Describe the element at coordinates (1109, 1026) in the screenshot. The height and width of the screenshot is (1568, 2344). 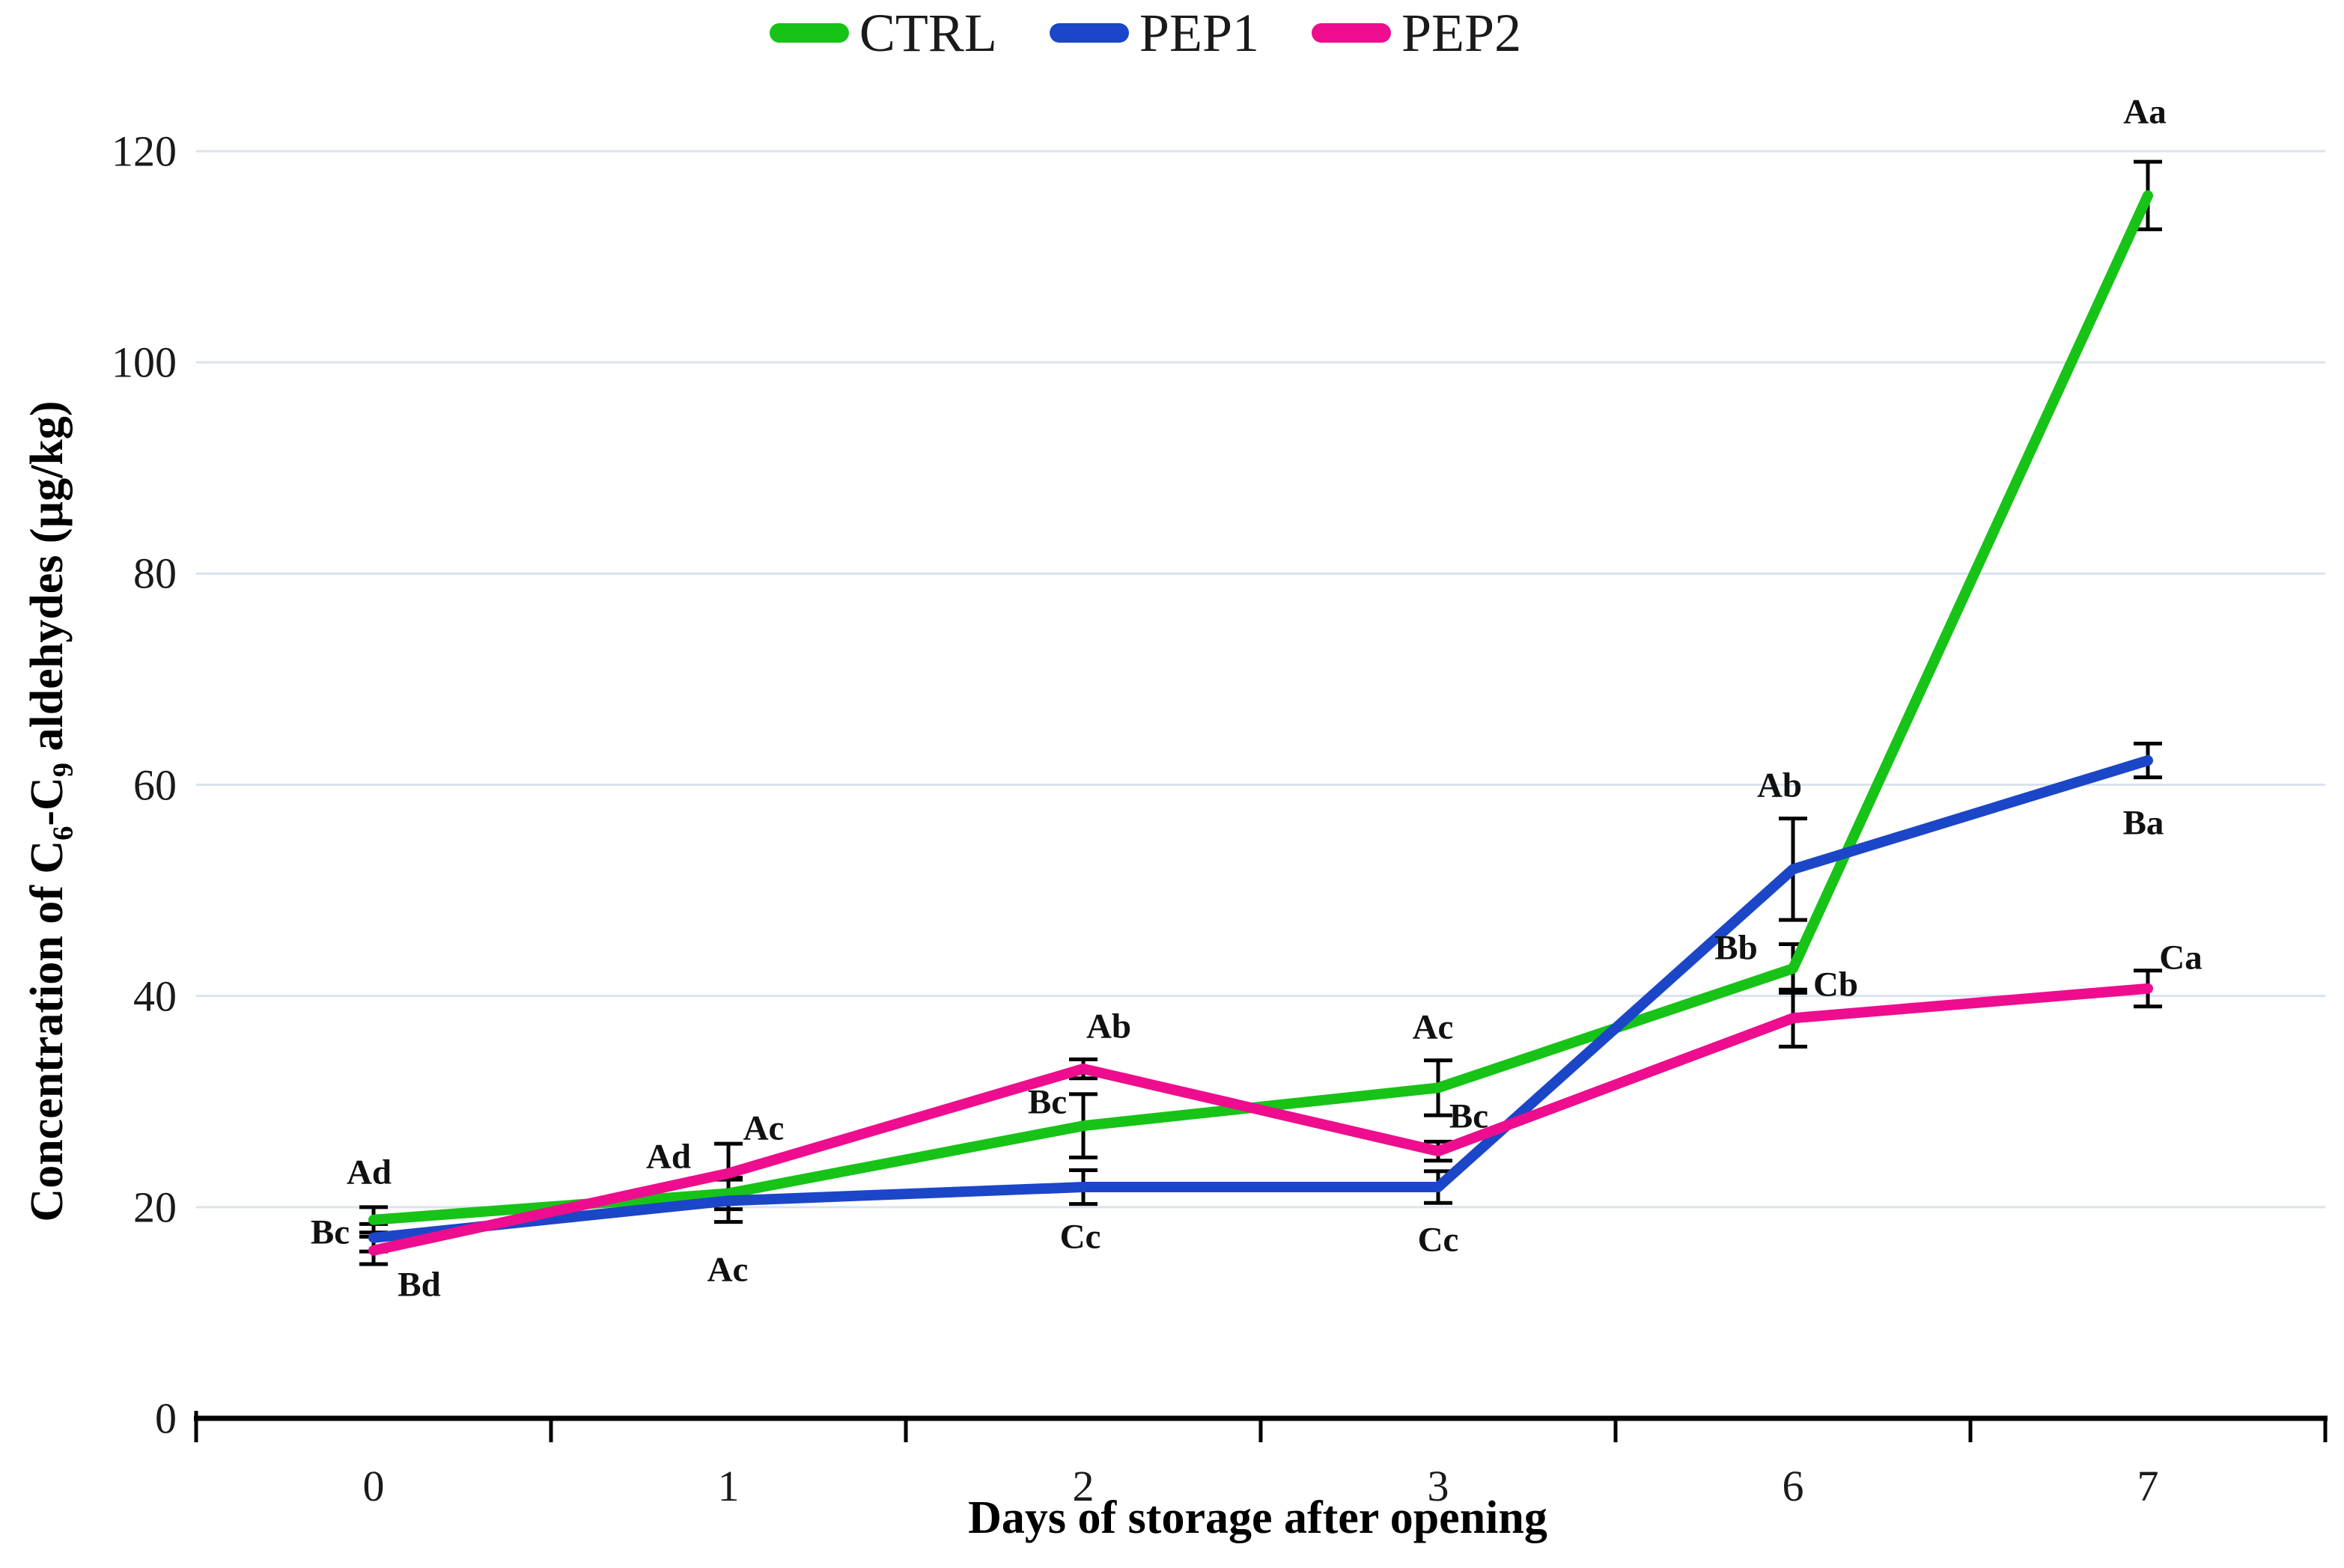
I see `sig-label-pep2-day2: Ab` at that location.